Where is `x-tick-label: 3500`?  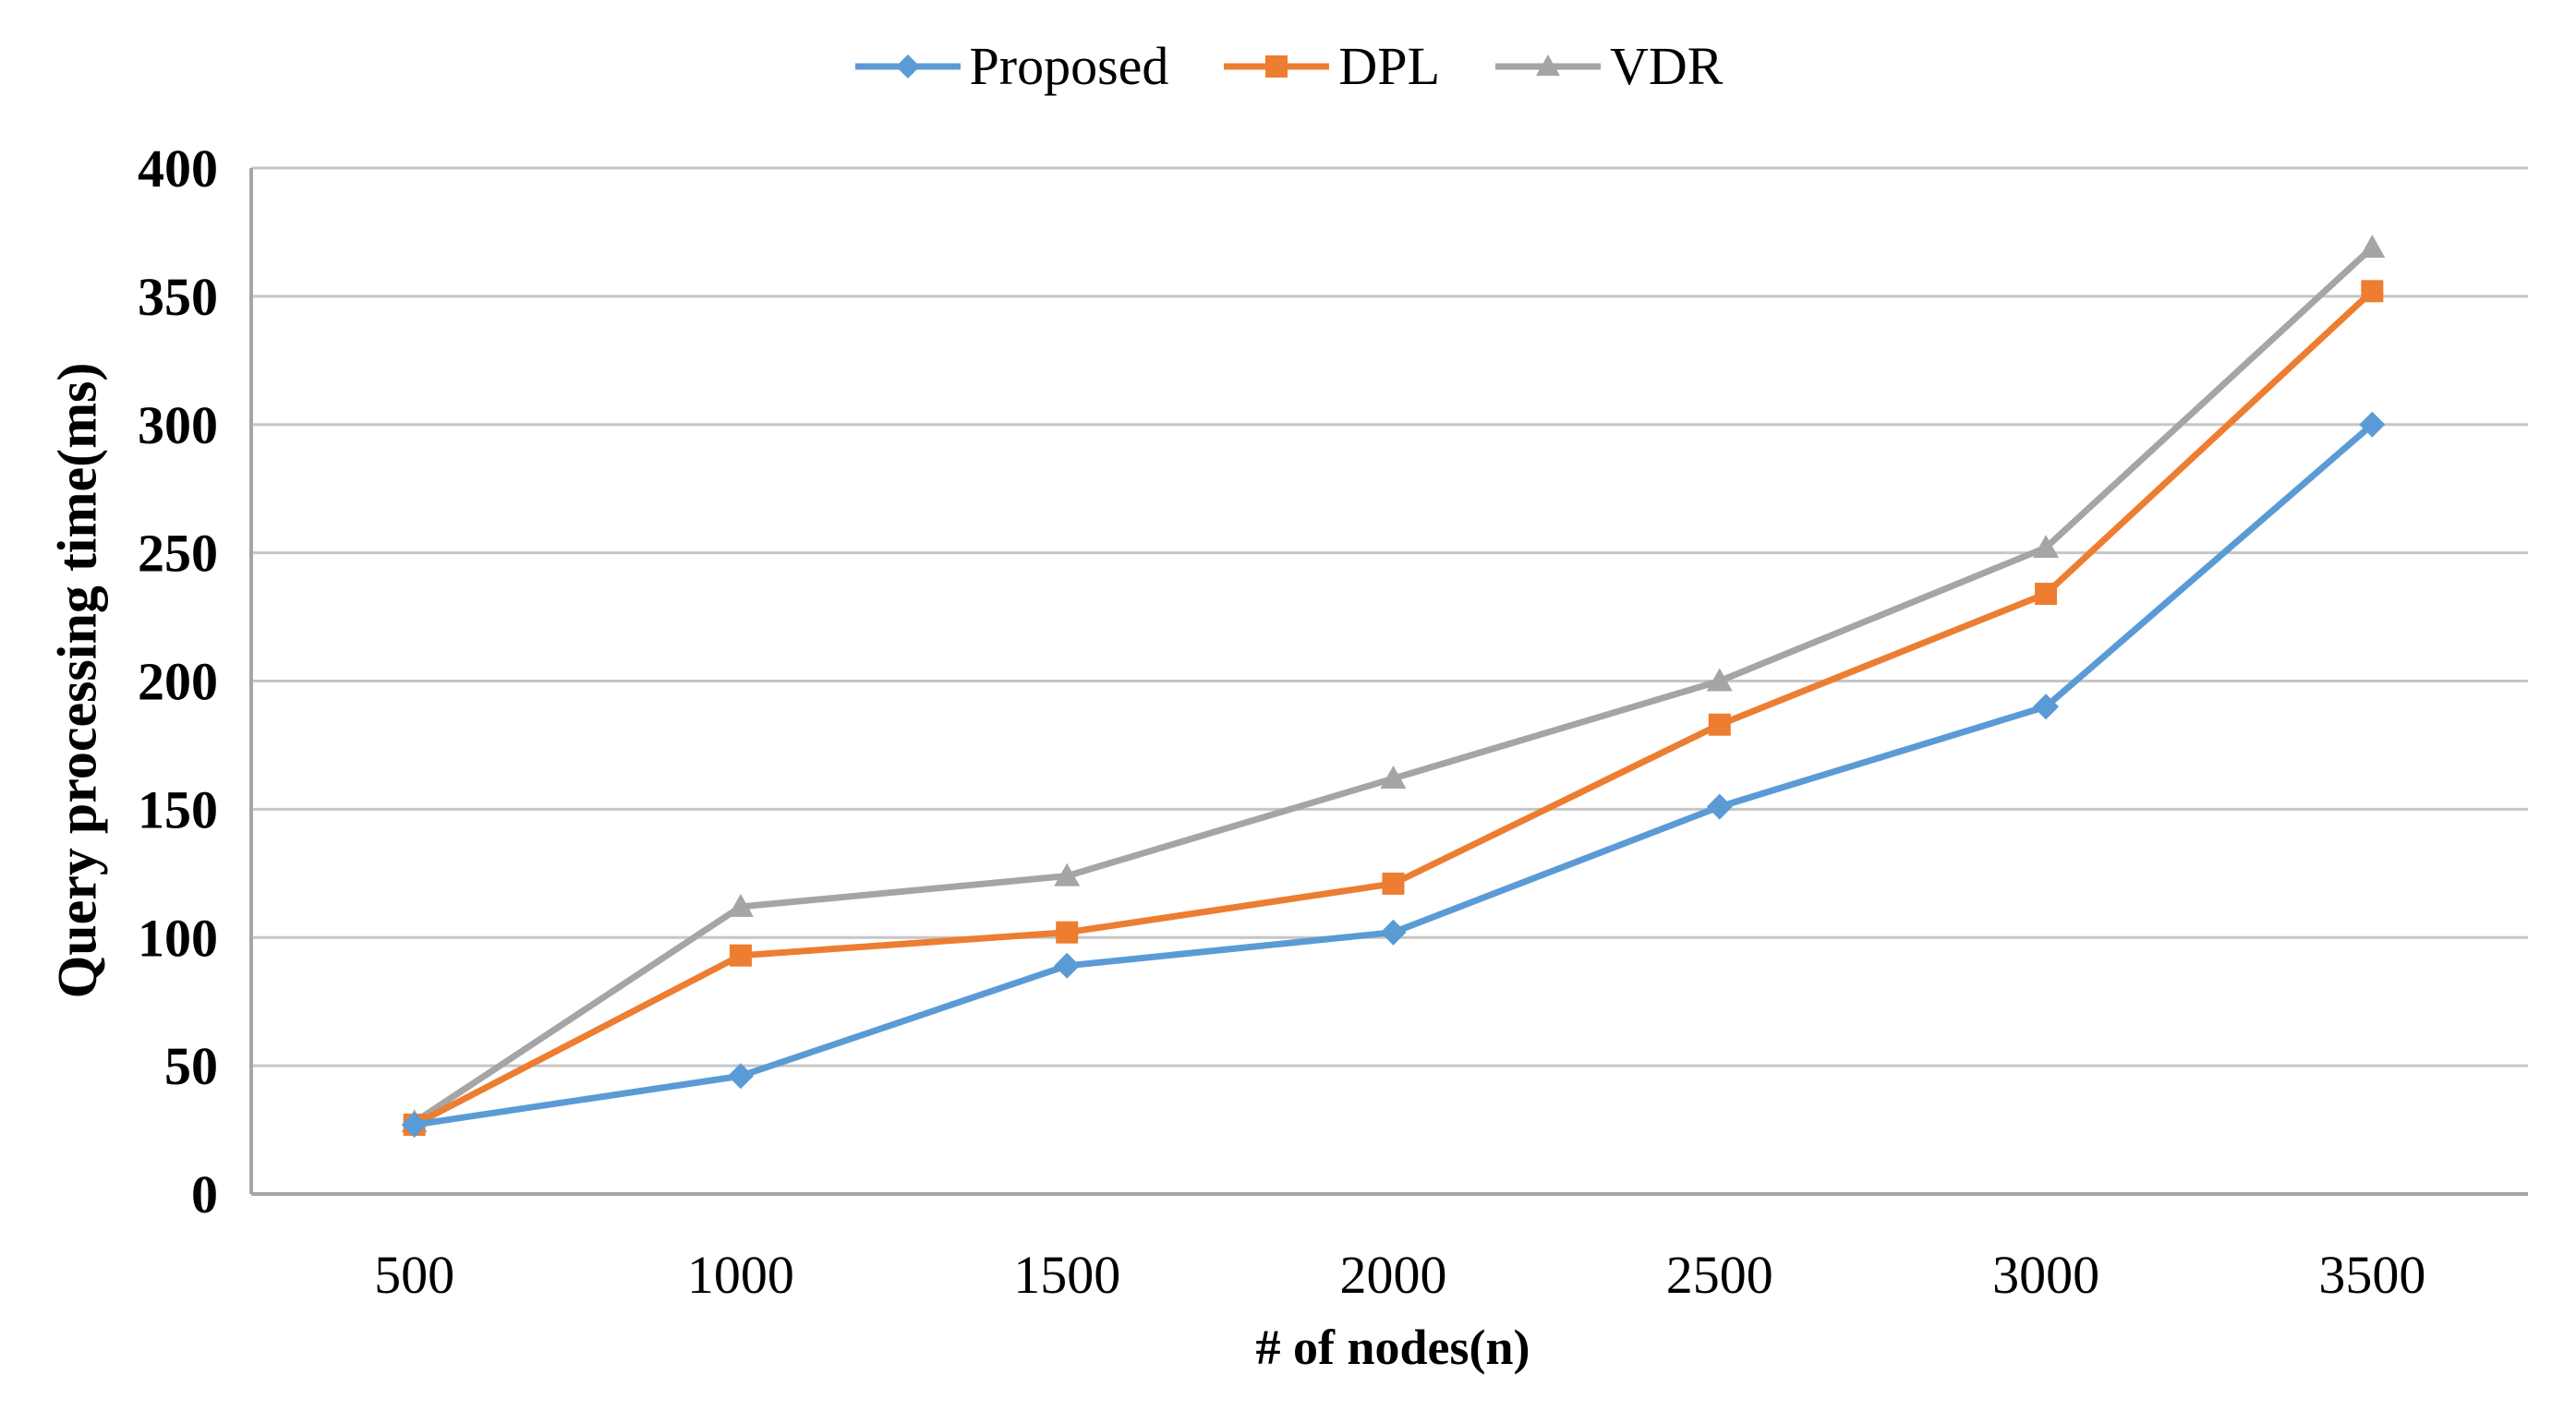 x-tick-label: 3500 is located at coordinates (2371, 1275).